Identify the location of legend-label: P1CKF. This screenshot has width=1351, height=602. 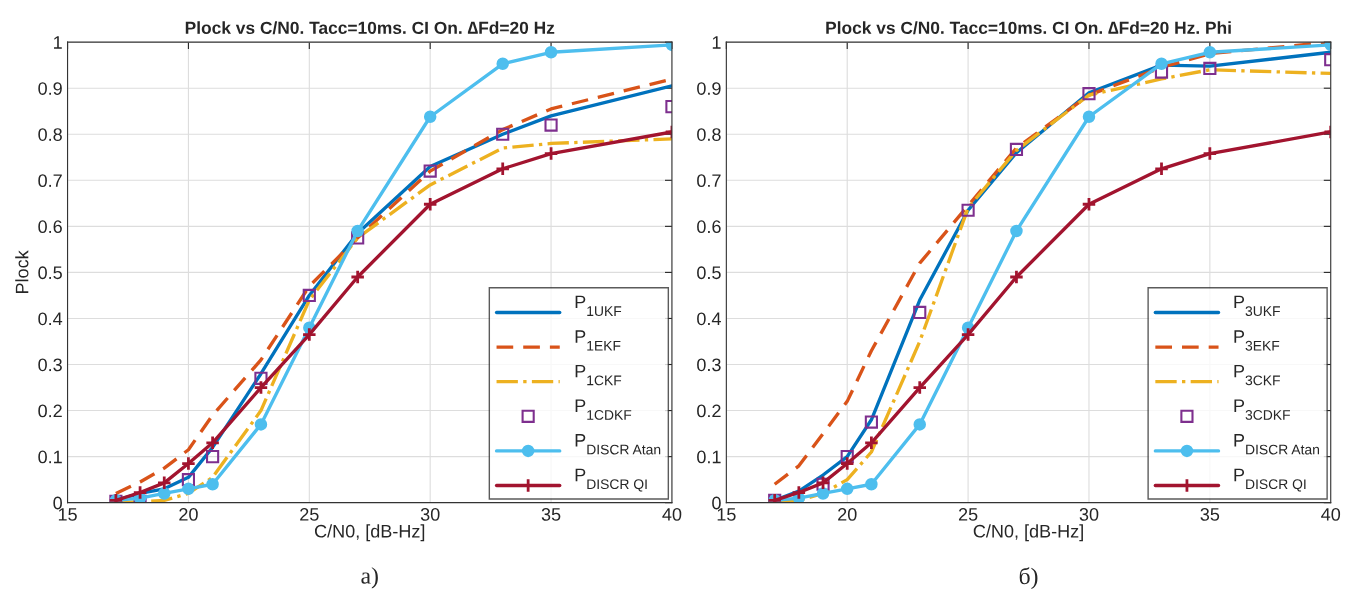
(598, 375).